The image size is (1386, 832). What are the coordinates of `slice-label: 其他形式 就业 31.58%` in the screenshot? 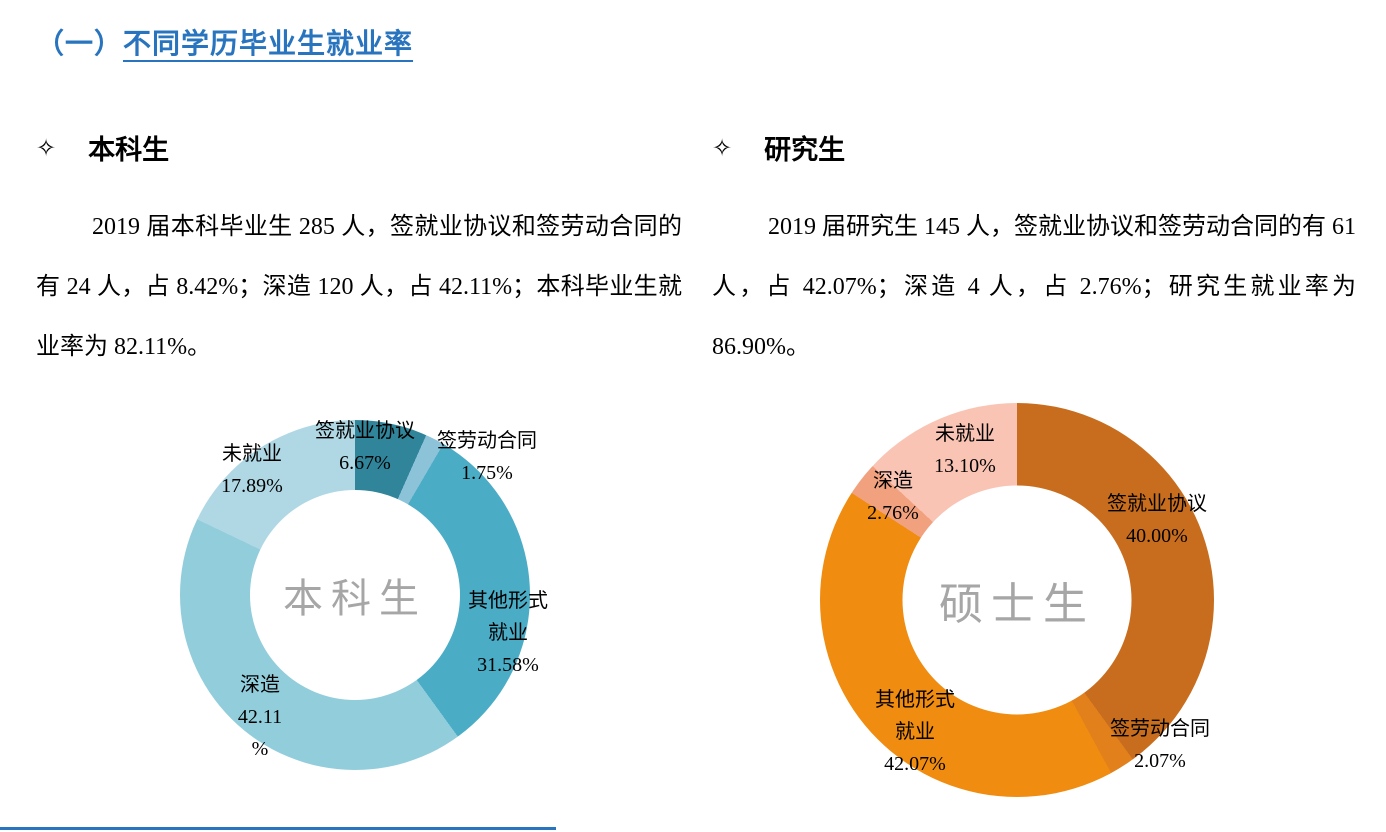 It's located at (508, 633).